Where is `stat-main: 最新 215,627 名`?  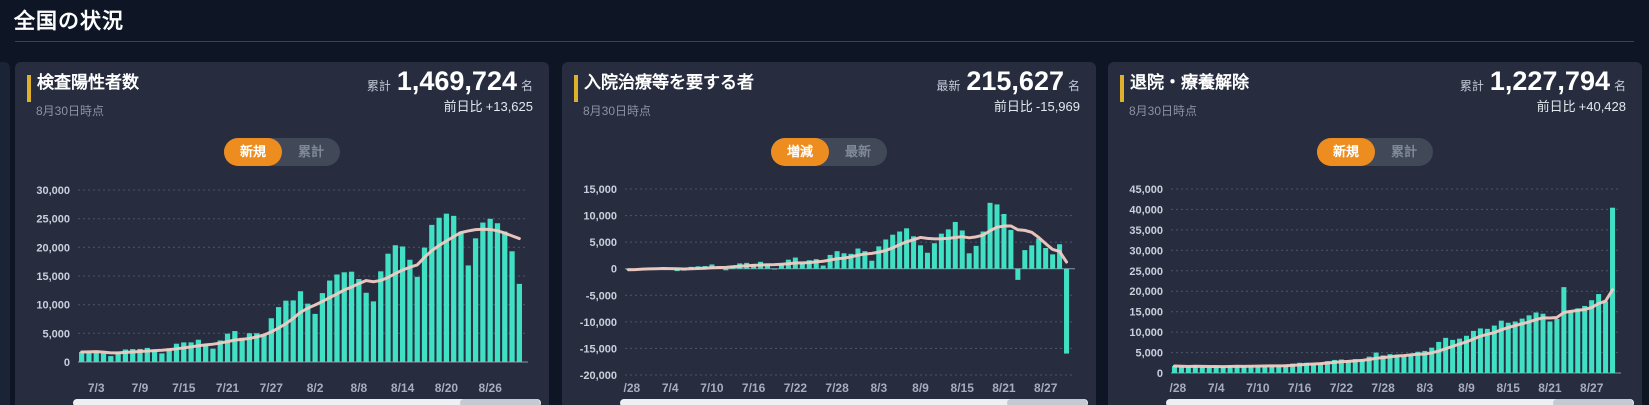 stat-main: 最新 215,627 名 is located at coordinates (1008, 81).